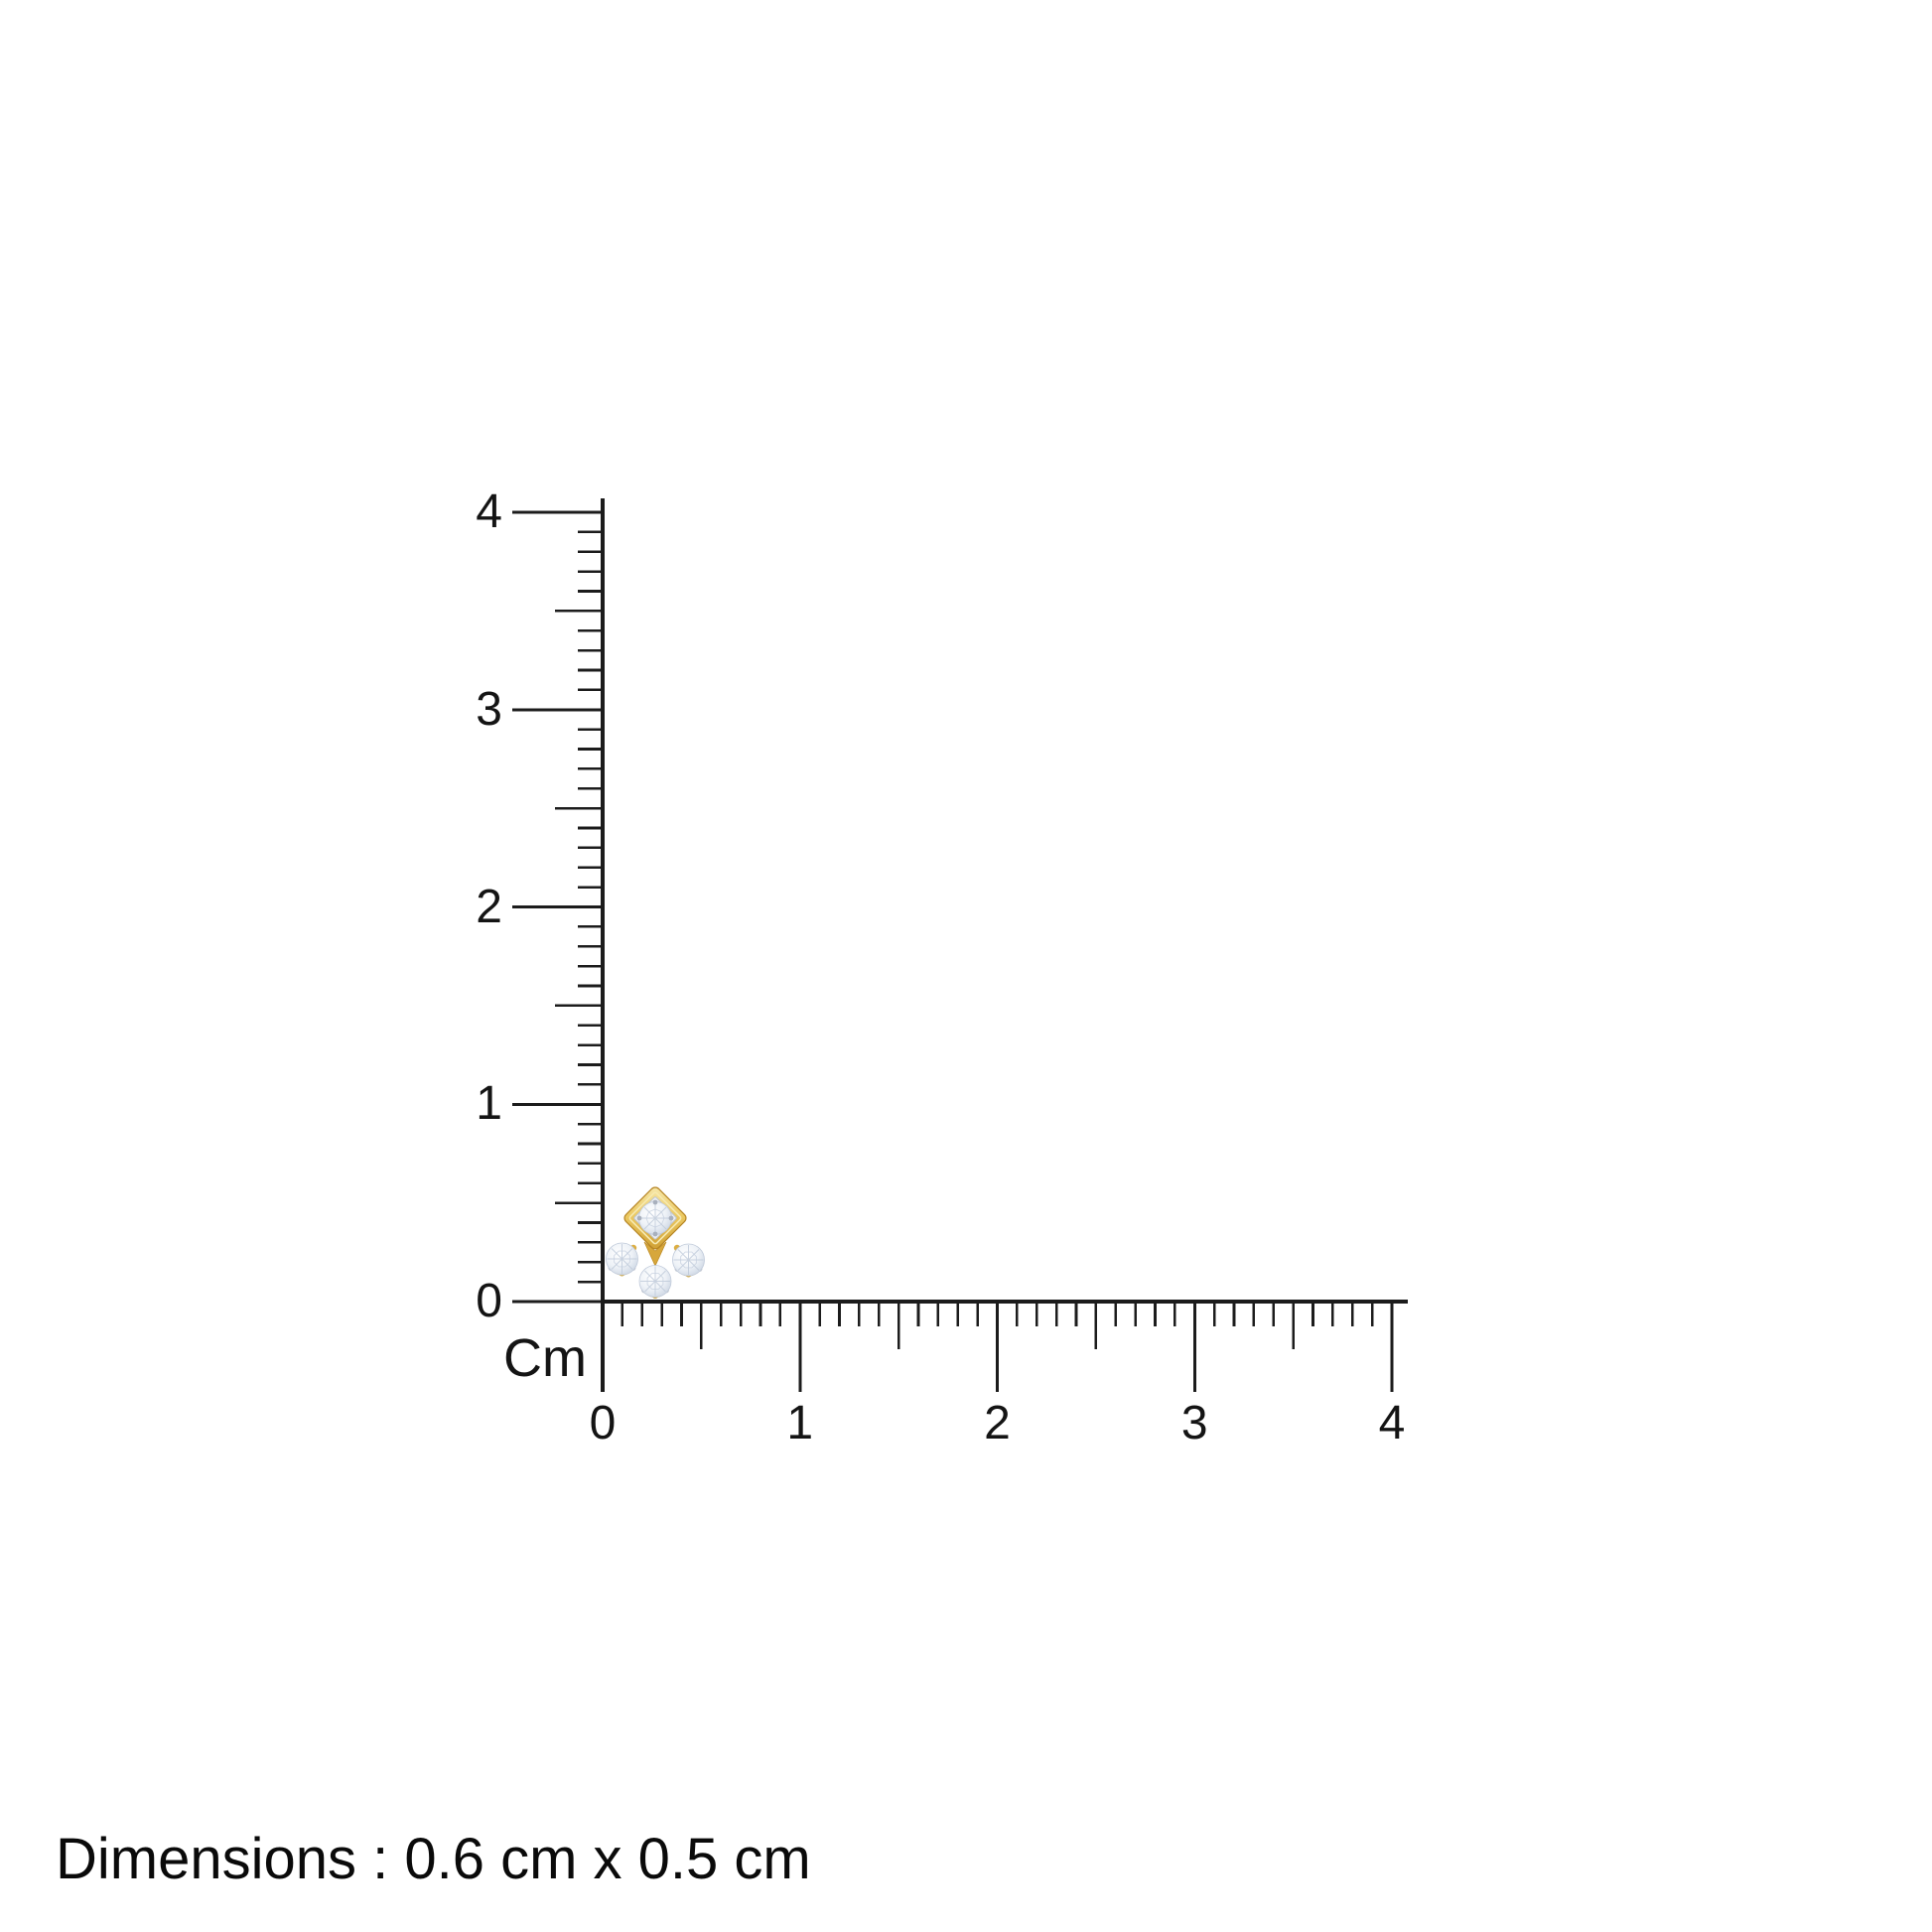 The image size is (1932, 1932). I want to click on accent-diamond-bottom, so click(655, 1282).